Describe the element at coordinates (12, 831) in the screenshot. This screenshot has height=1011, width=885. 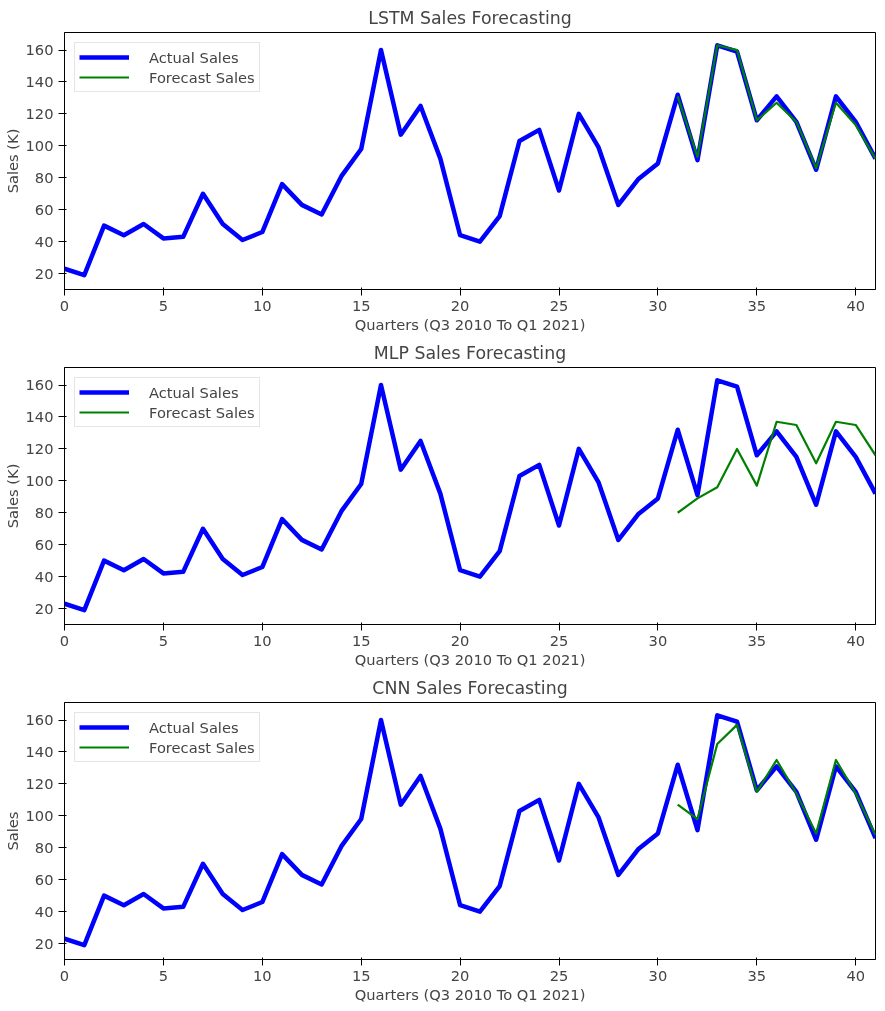
I see `y-axis-title: Sales` at that location.